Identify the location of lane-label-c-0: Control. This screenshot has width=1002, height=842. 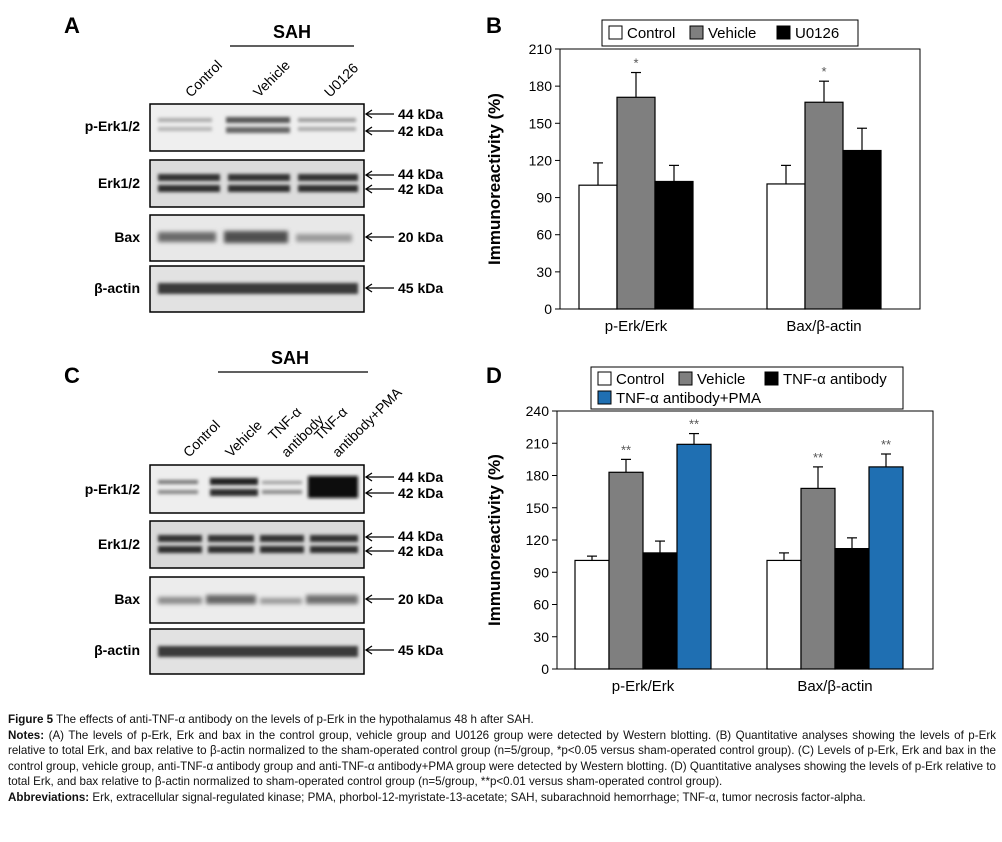
(201, 438).